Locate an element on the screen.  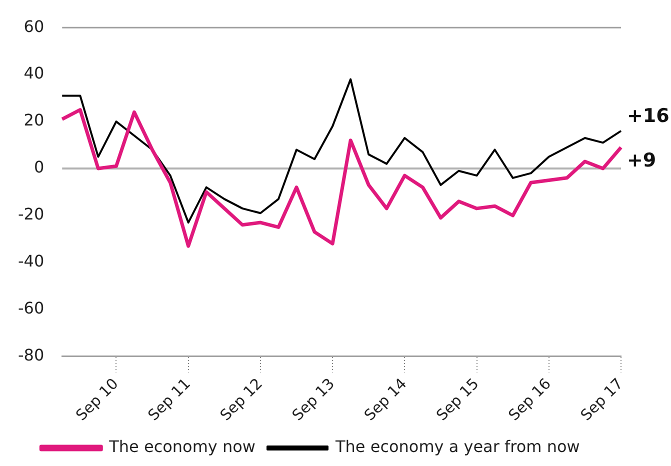
x-tick-label: Sep 13 is located at coordinates (313, 399).